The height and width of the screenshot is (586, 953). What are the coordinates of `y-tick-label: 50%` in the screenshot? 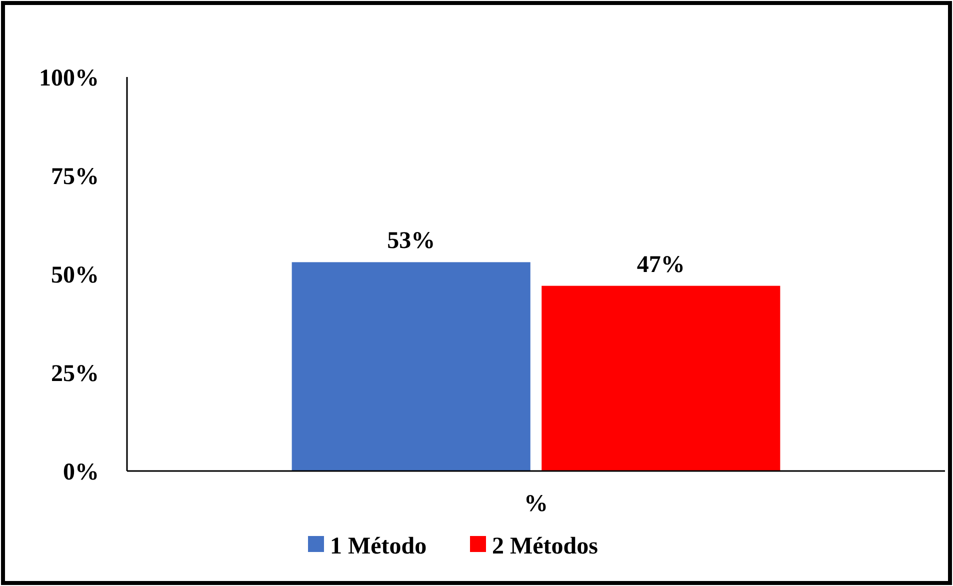 It's located at (75, 275).